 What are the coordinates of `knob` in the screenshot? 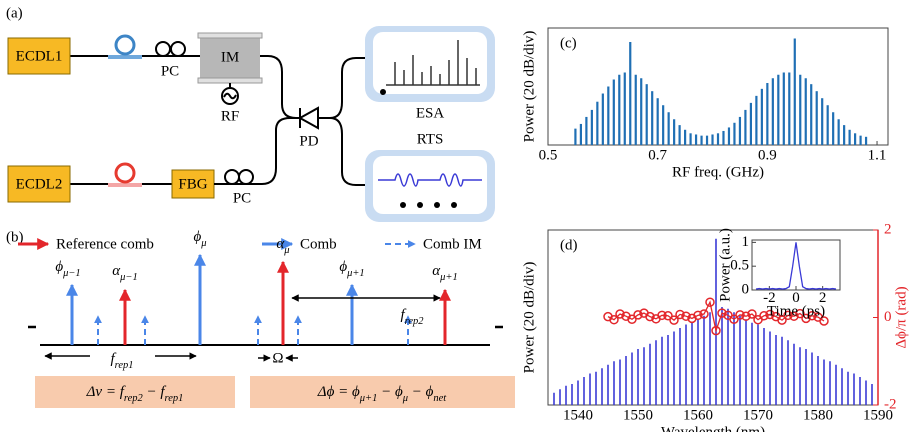 It's located at (383, 92).